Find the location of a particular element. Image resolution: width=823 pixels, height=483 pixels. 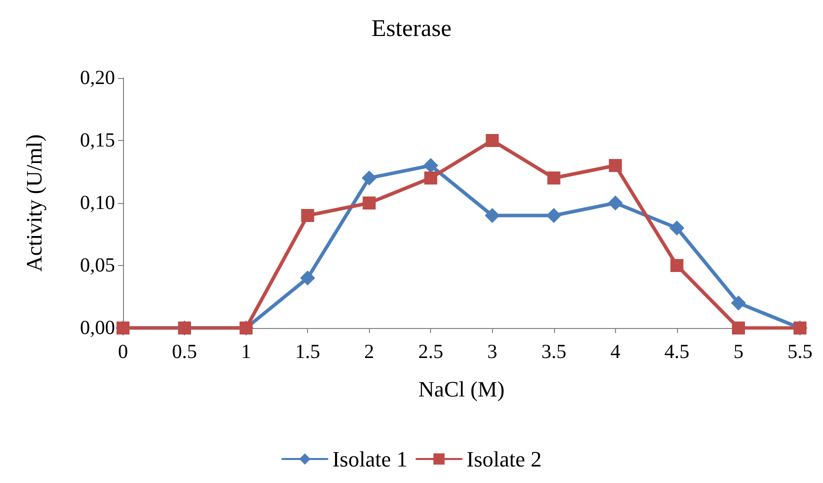

x-tick-label: 0 is located at coordinates (123, 352).